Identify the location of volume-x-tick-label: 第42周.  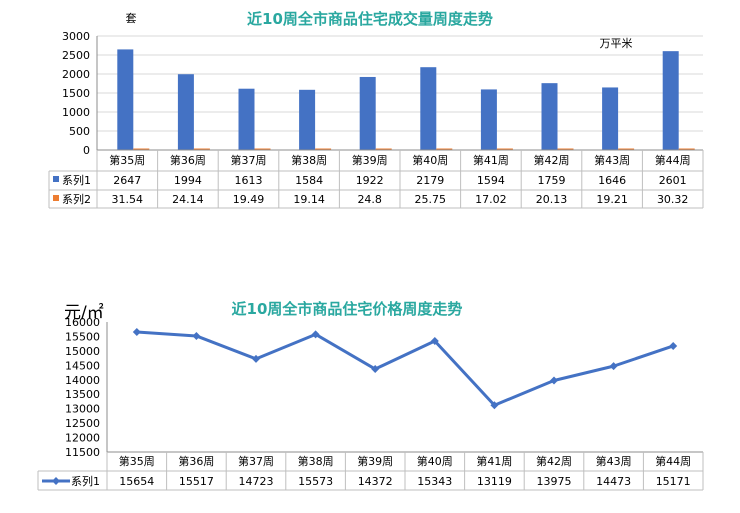
(552, 160).